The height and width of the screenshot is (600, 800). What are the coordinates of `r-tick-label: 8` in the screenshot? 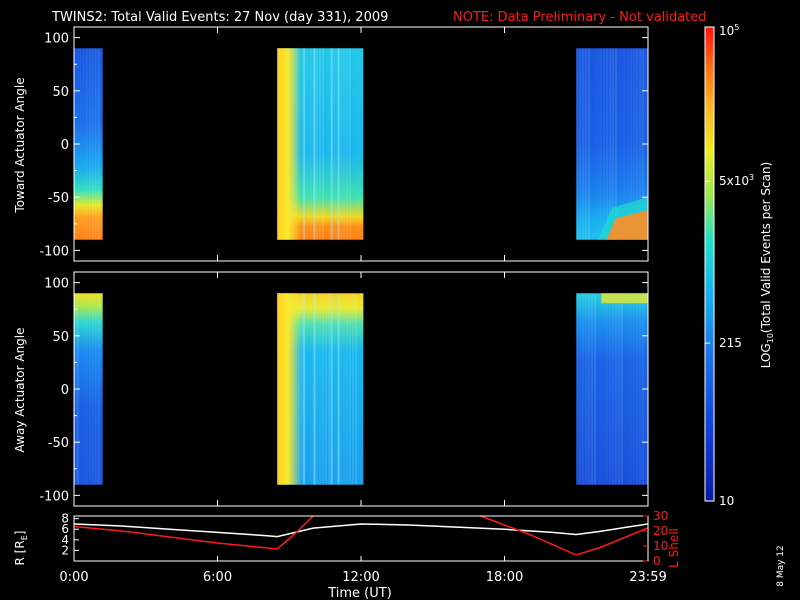 It's located at (65, 519).